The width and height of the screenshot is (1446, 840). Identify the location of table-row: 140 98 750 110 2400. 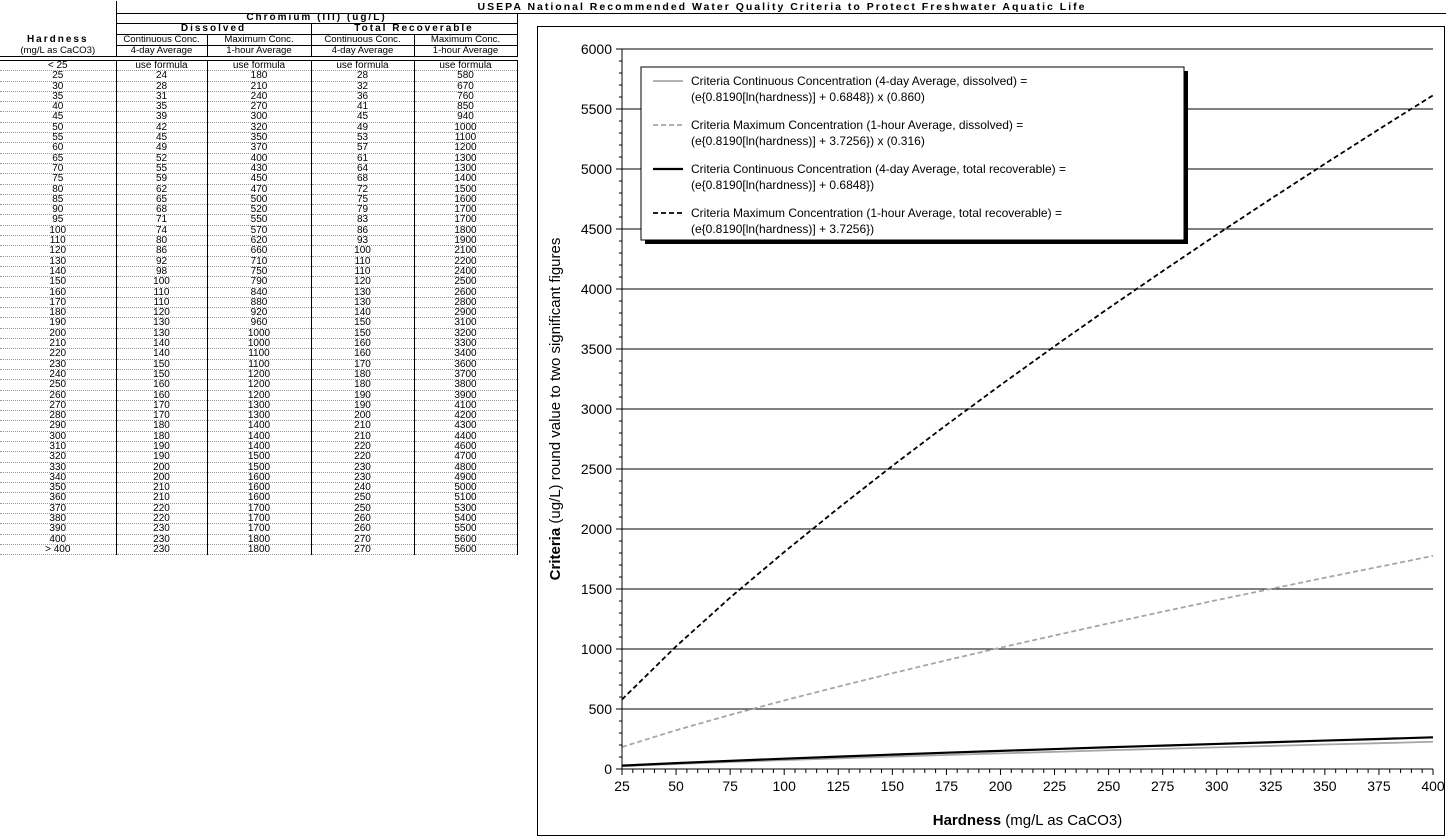
(259, 272).